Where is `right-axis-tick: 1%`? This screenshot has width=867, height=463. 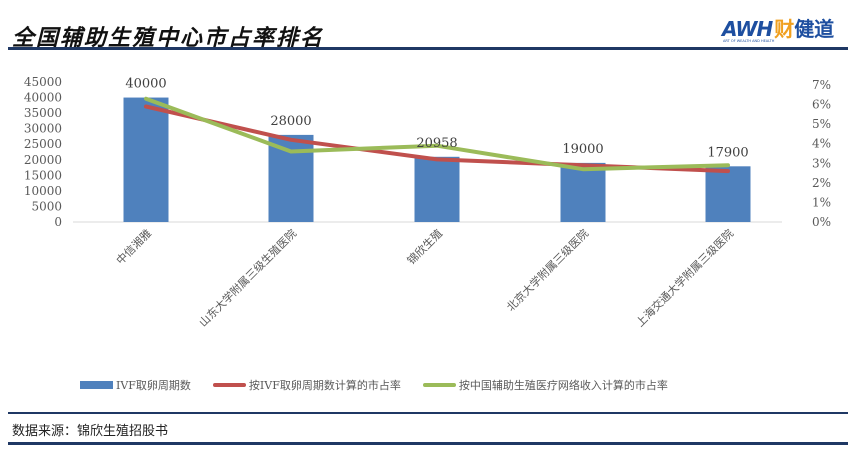
right-axis-tick: 1% is located at coordinates (821, 202).